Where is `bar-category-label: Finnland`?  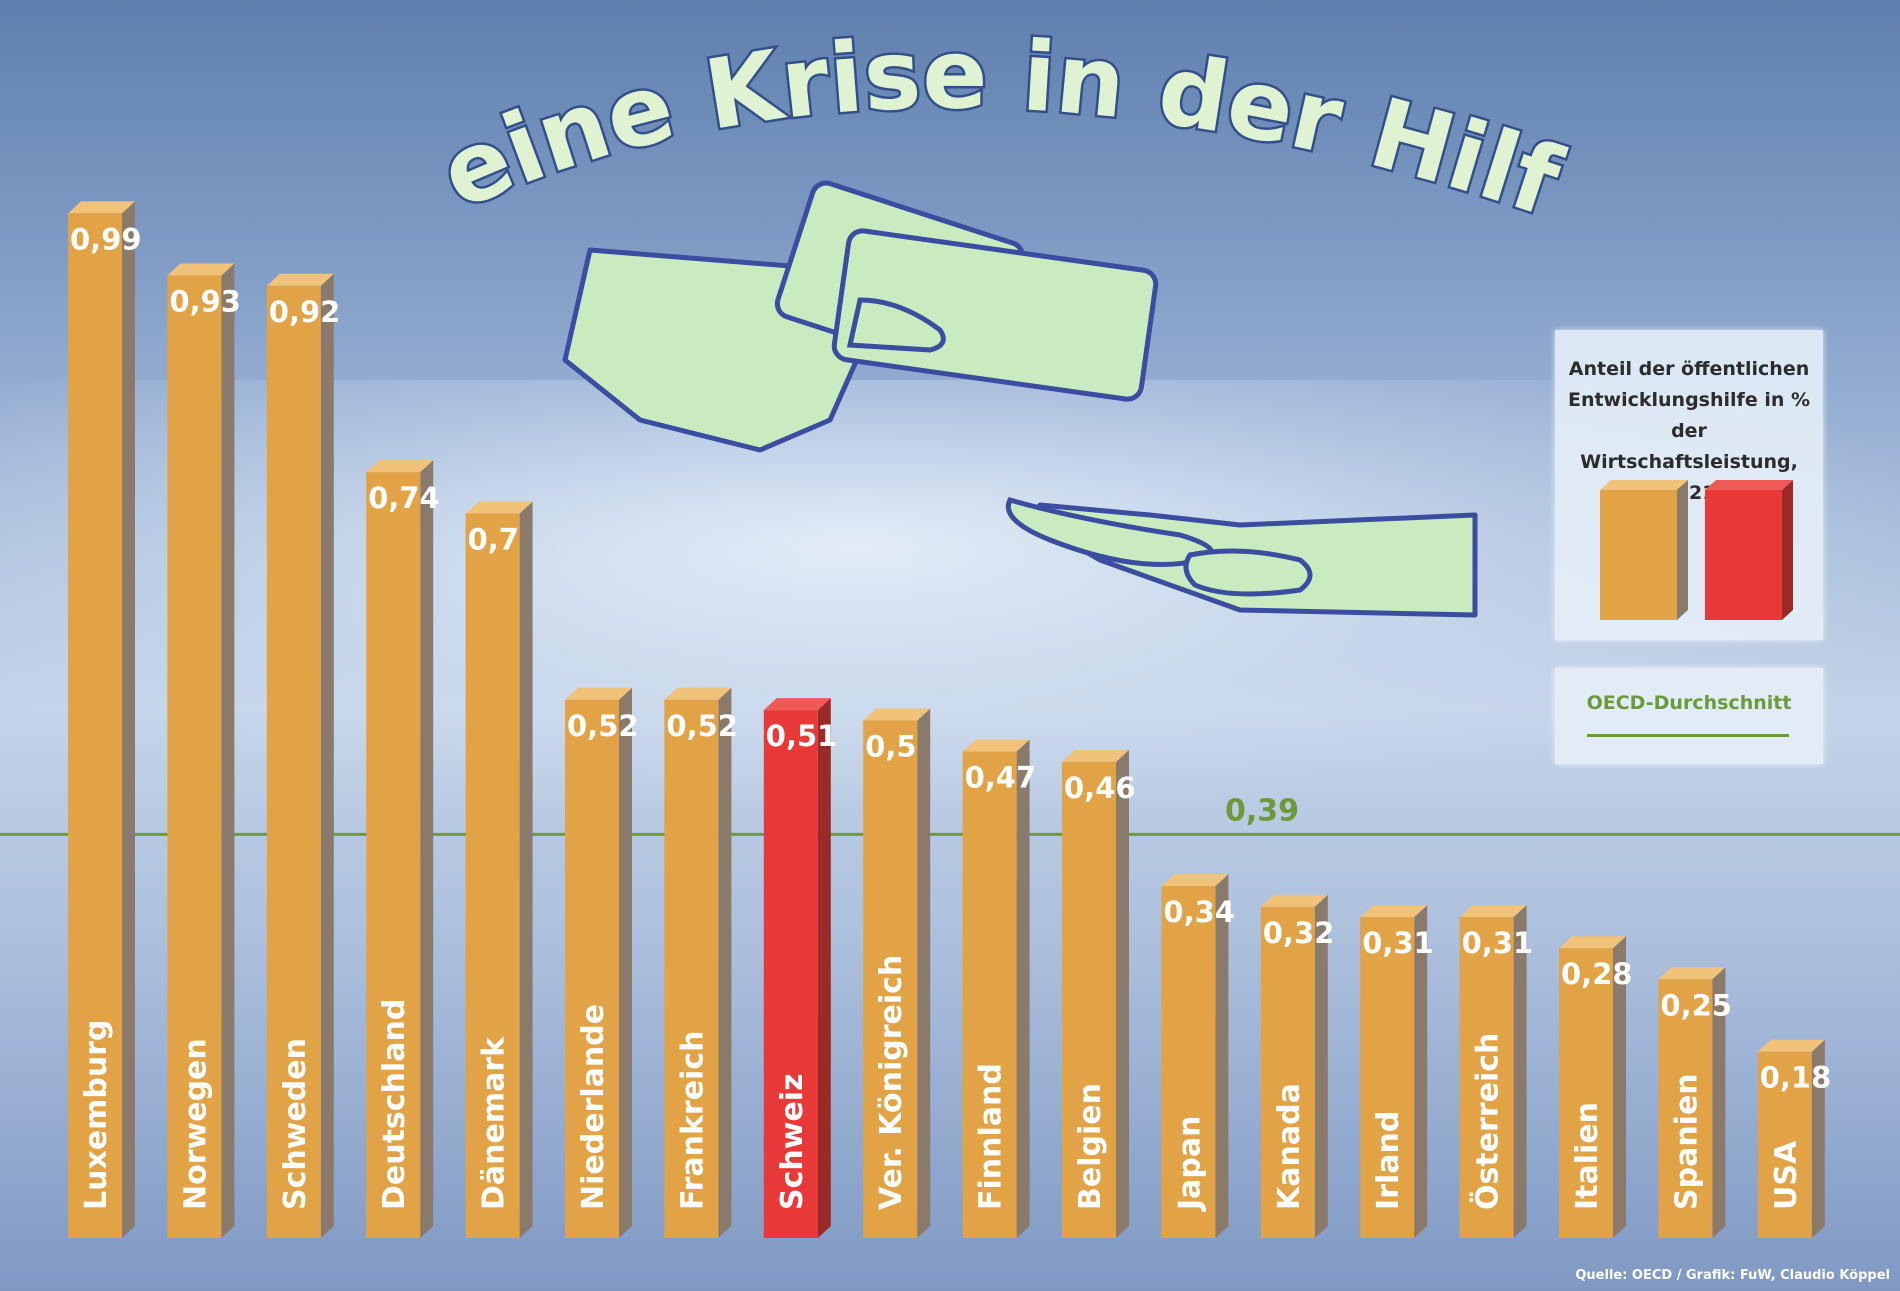
bar-category-label: Finnland is located at coordinates (991, 1136).